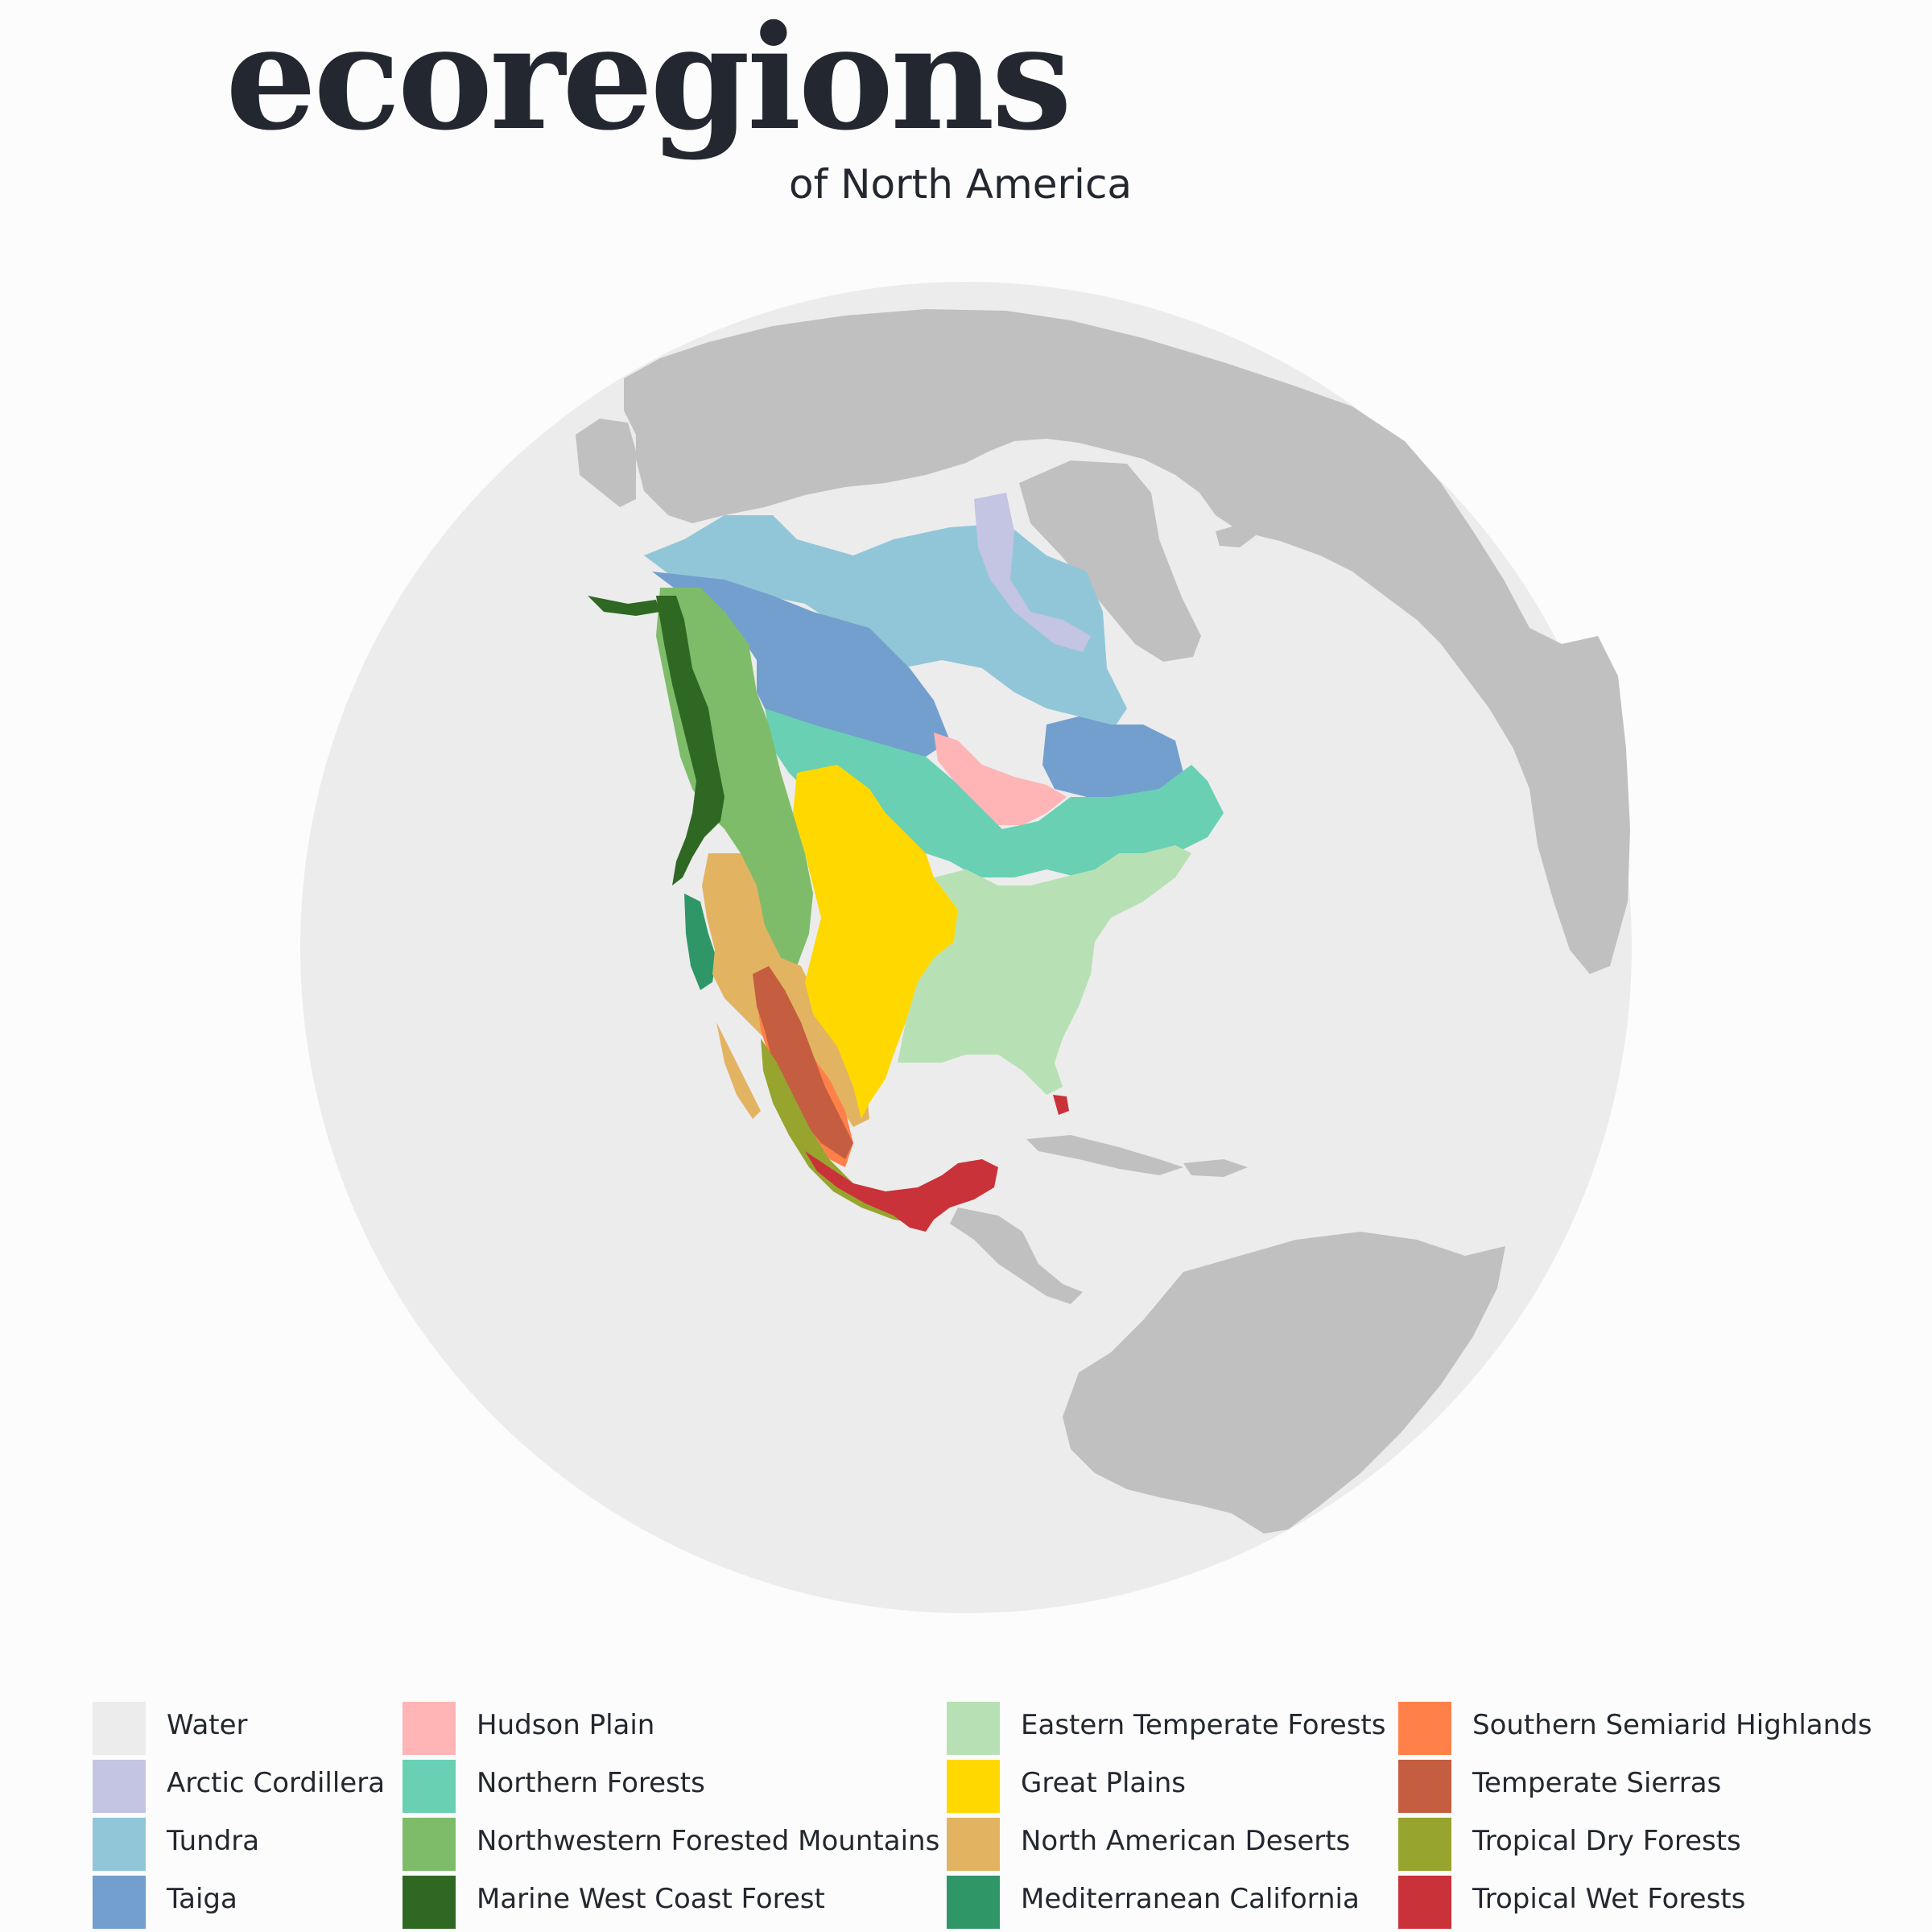 The height and width of the screenshot is (1932, 1932). I want to click on region-taiga, so click(801, 664).